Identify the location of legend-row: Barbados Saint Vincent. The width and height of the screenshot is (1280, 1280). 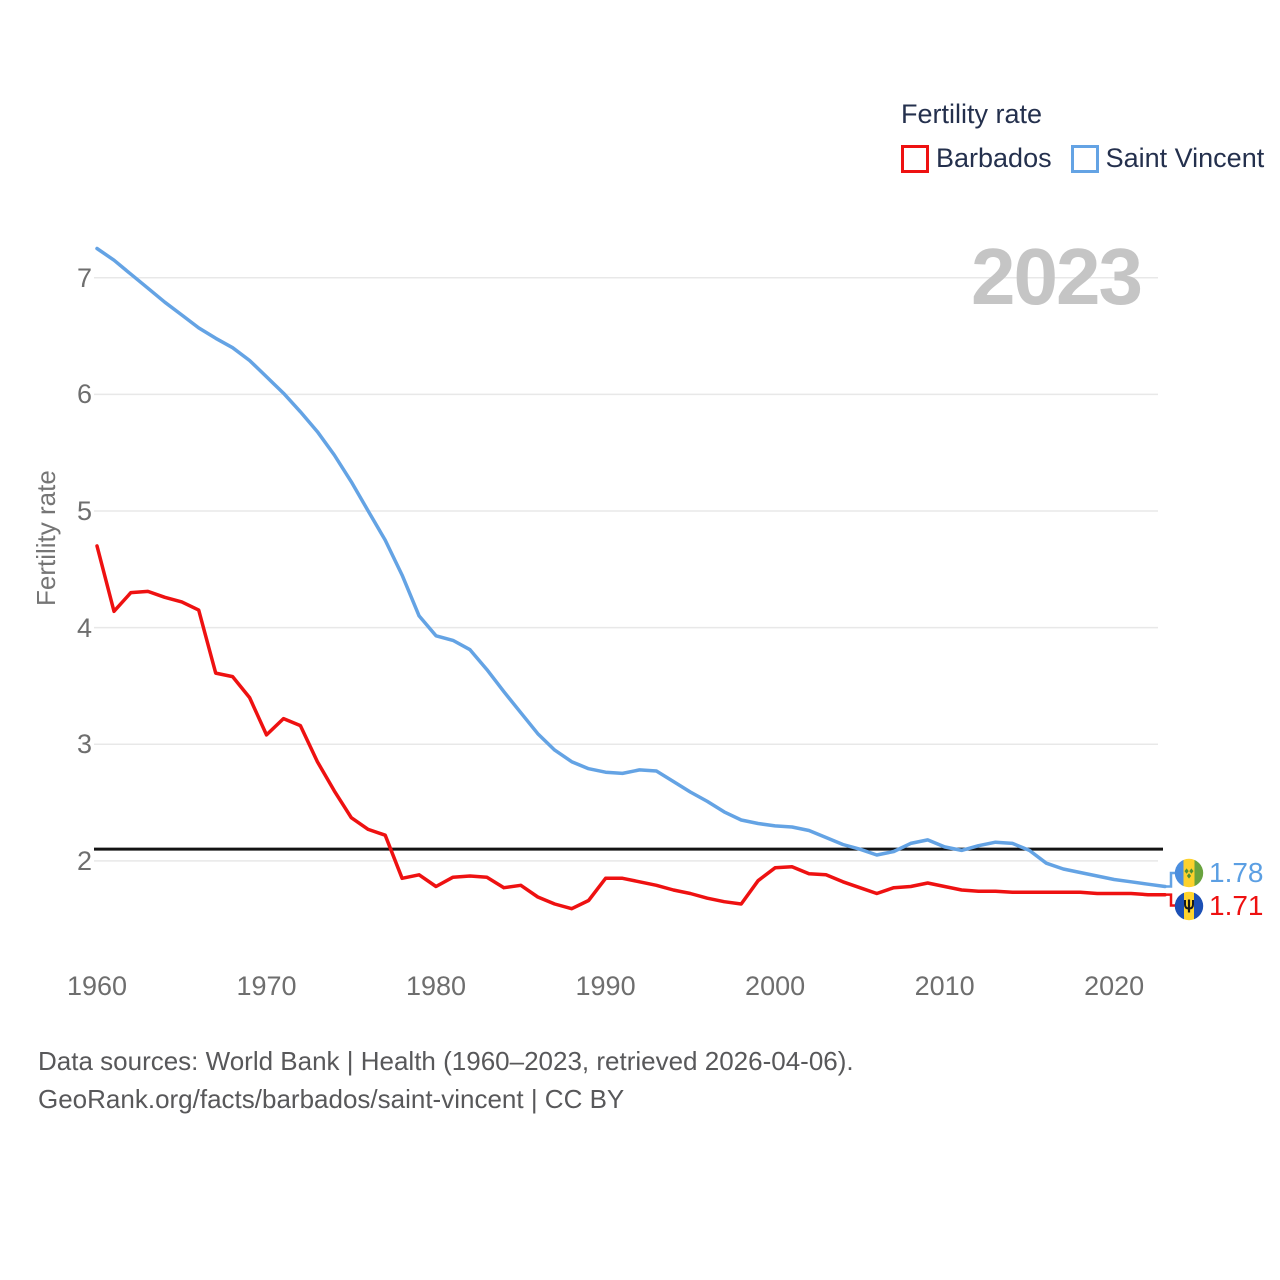
(1082, 158).